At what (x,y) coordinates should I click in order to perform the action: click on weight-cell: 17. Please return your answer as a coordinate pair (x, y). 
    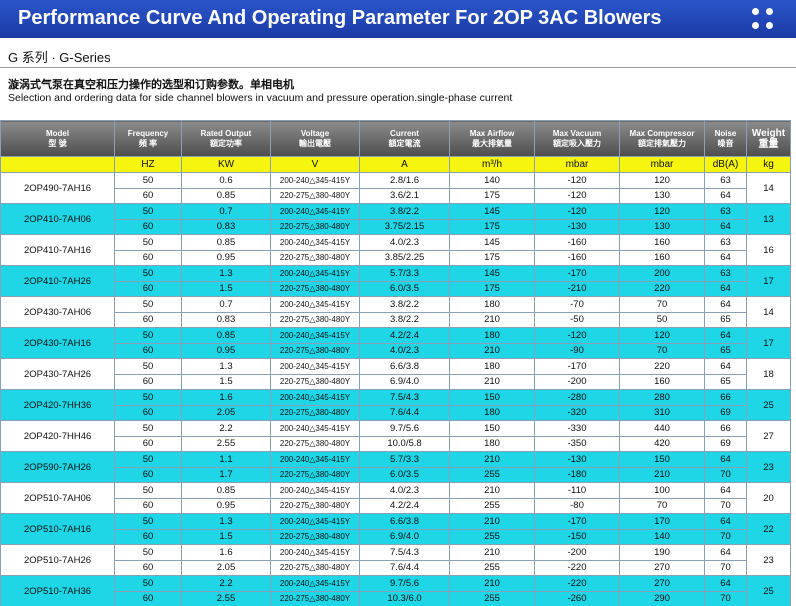
    Looking at the image, I should click on (768, 343).